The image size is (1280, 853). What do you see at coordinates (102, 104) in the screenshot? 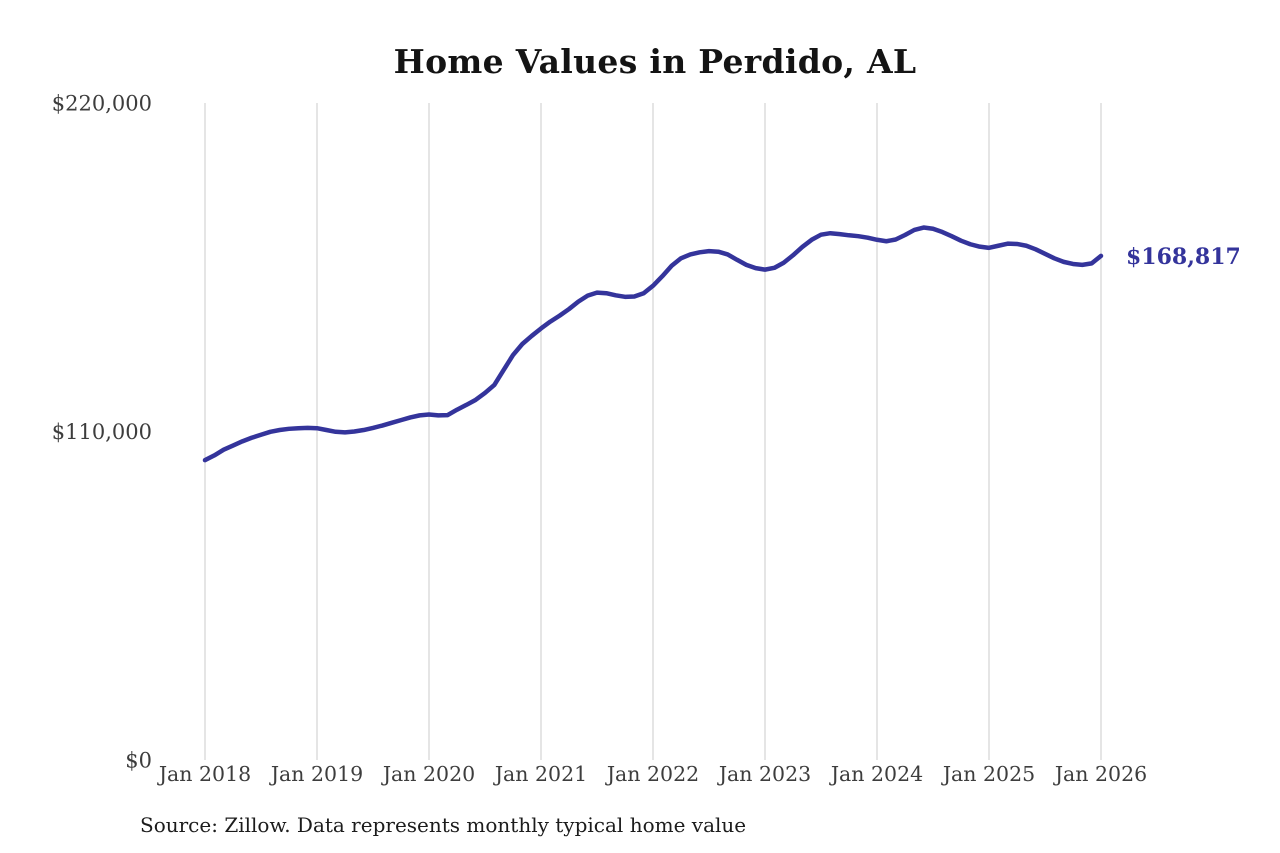
I see `y-tick-label: $220,000` at bounding box center [102, 104].